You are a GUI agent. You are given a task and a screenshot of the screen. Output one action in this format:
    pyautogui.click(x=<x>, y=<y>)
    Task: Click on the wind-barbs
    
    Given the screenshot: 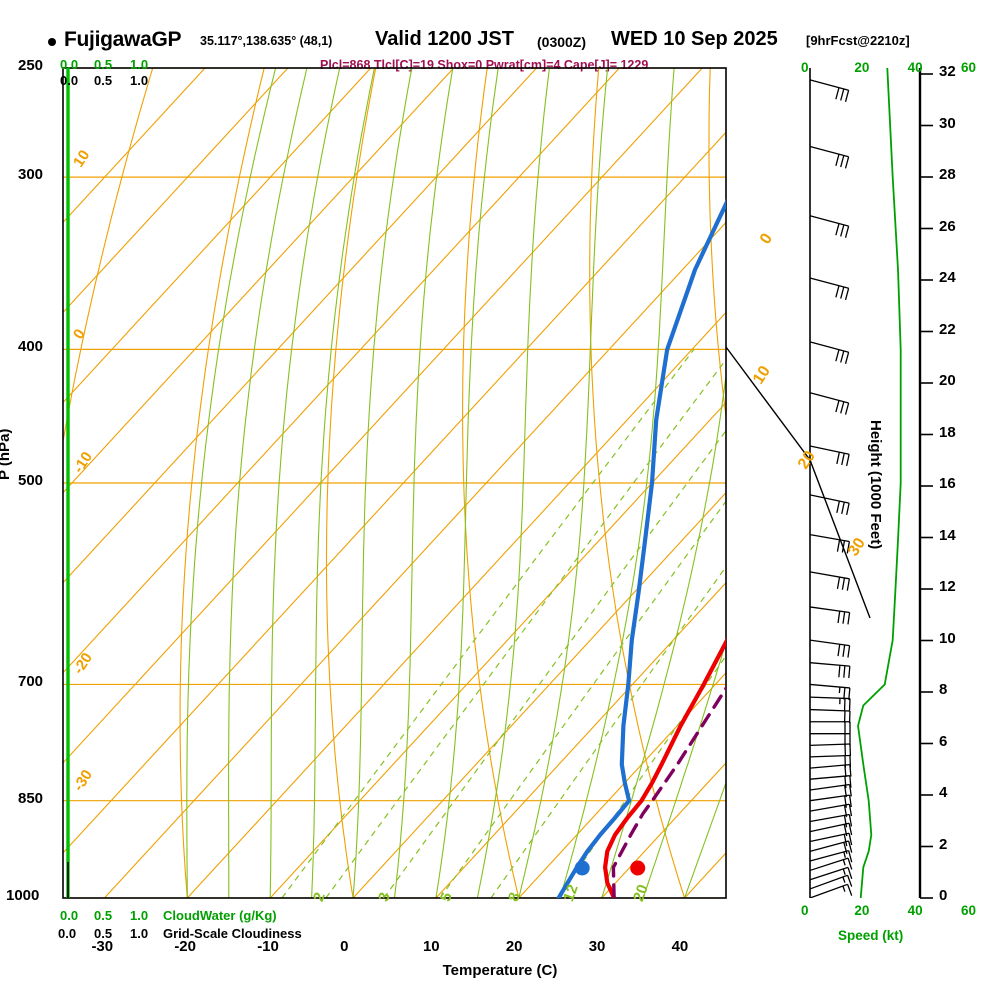 What is the action you would take?
    pyautogui.click(x=831, y=488)
    